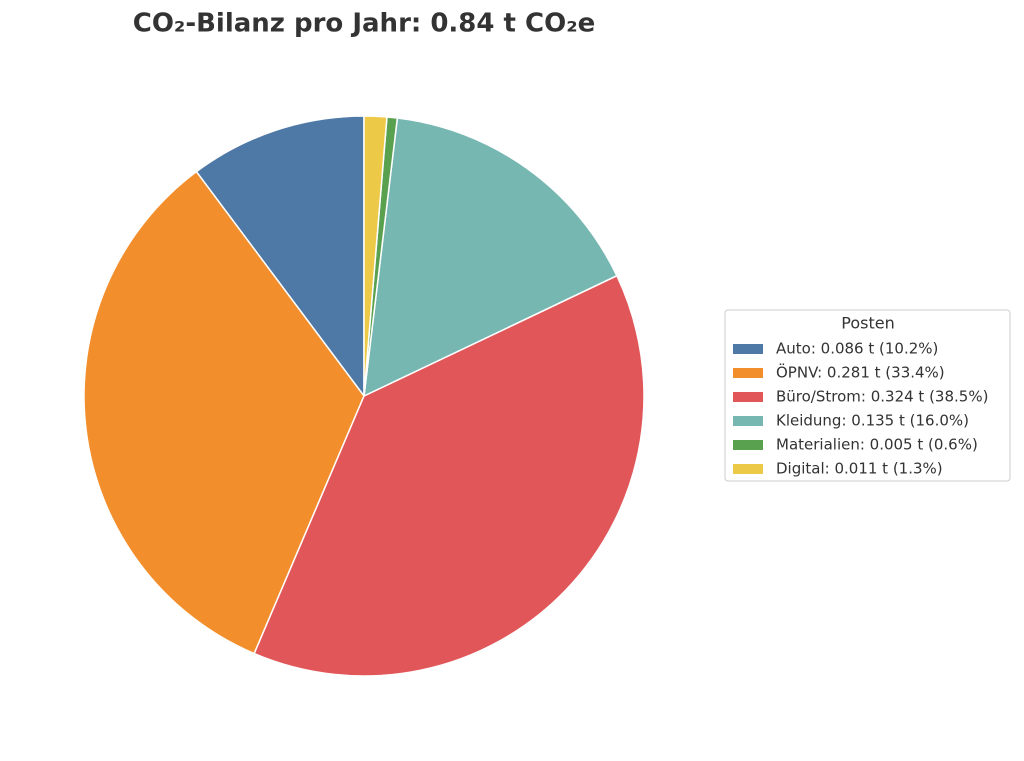 This screenshot has height=761, width=1024. Describe the element at coordinates (860, 372) in the screenshot. I see `legend-label: ÖPNV: 0.281 t (33.4%)` at that location.